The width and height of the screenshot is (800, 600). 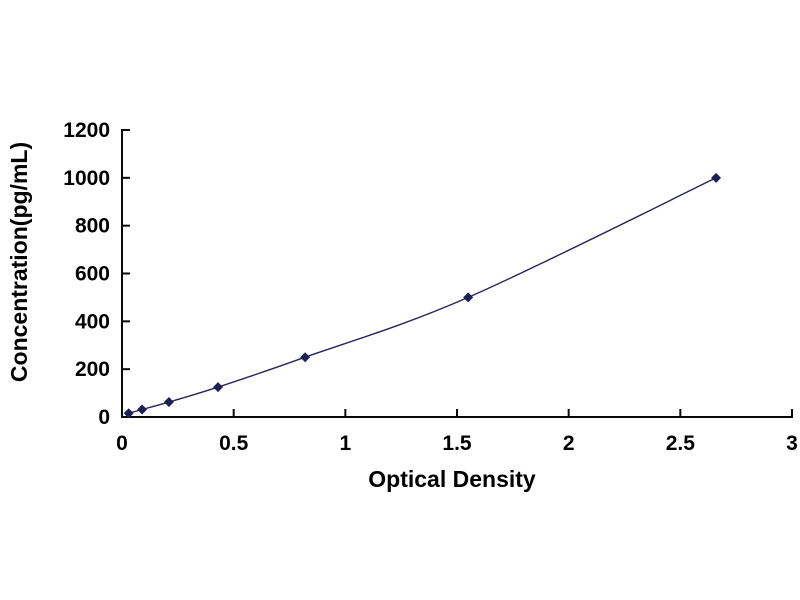 I want to click on y-tick-label: 200, so click(x=92, y=369).